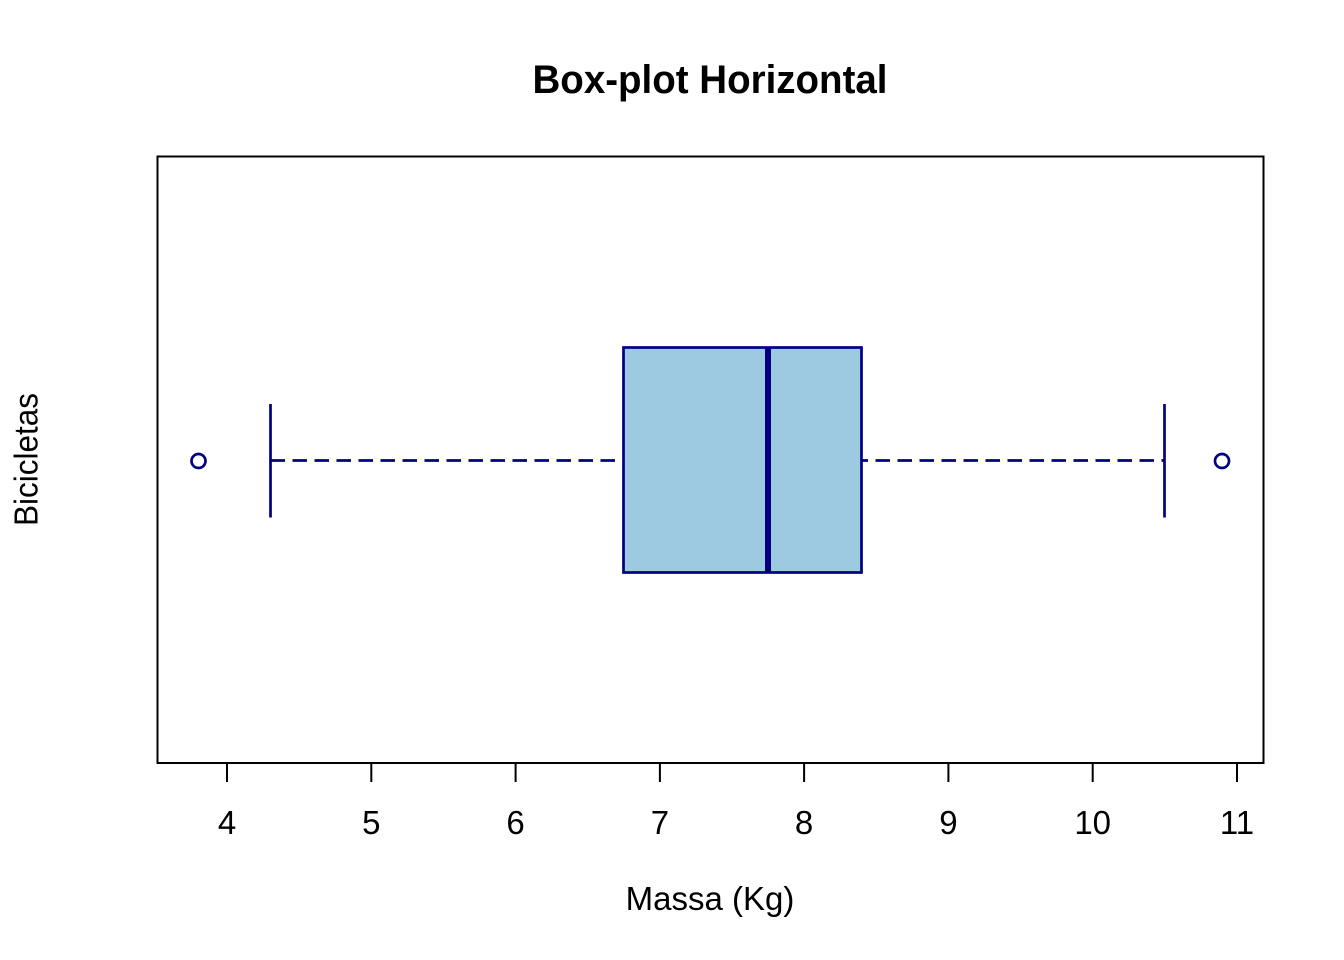 This screenshot has width=1344, height=960. I want to click on svg-text: 7, so click(660, 822).